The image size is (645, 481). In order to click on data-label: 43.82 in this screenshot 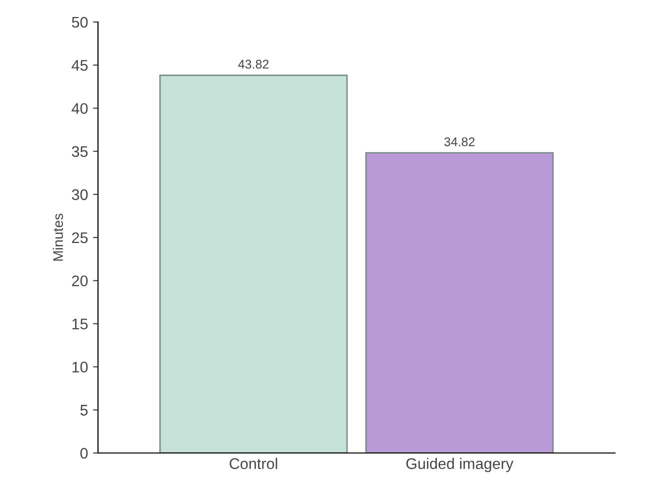, I will do `click(253, 64)`.